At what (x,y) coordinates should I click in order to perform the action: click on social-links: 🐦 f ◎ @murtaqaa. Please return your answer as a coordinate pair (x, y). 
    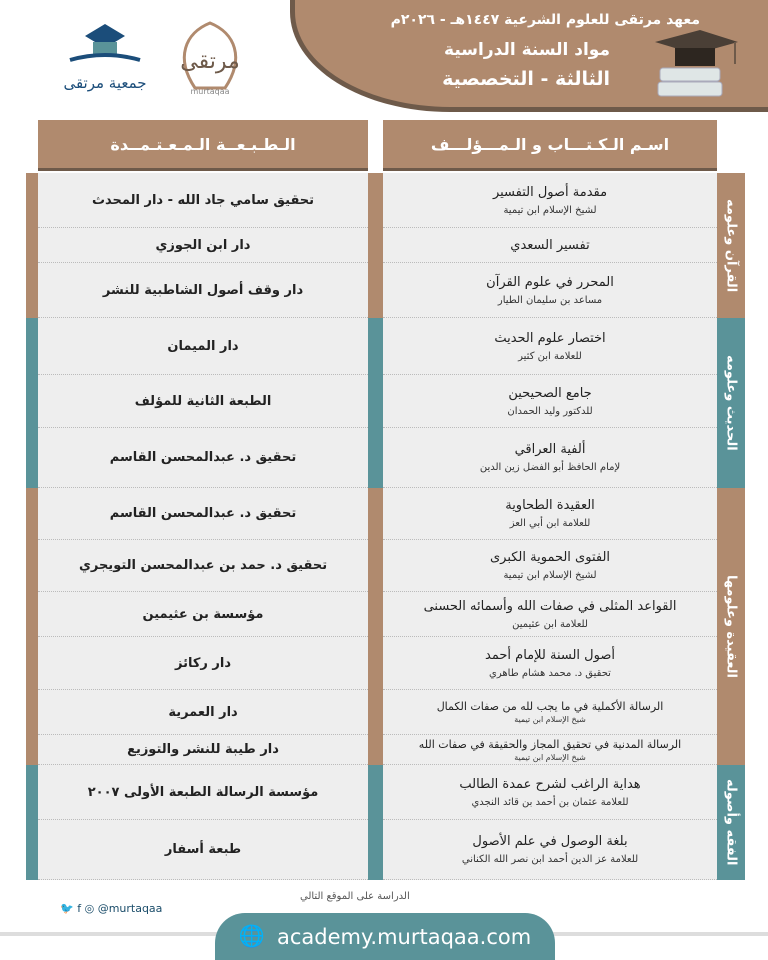
    Looking at the image, I should click on (111, 908).